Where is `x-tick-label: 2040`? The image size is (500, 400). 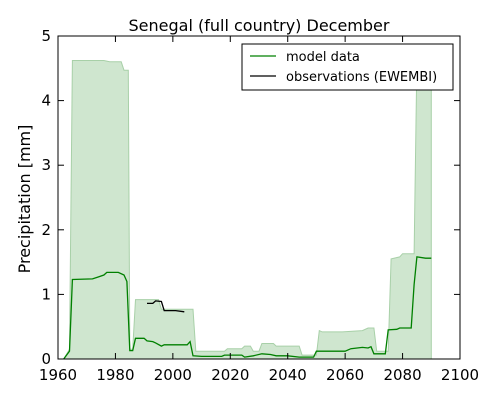 x-tick-label: 2040 is located at coordinates (288, 375).